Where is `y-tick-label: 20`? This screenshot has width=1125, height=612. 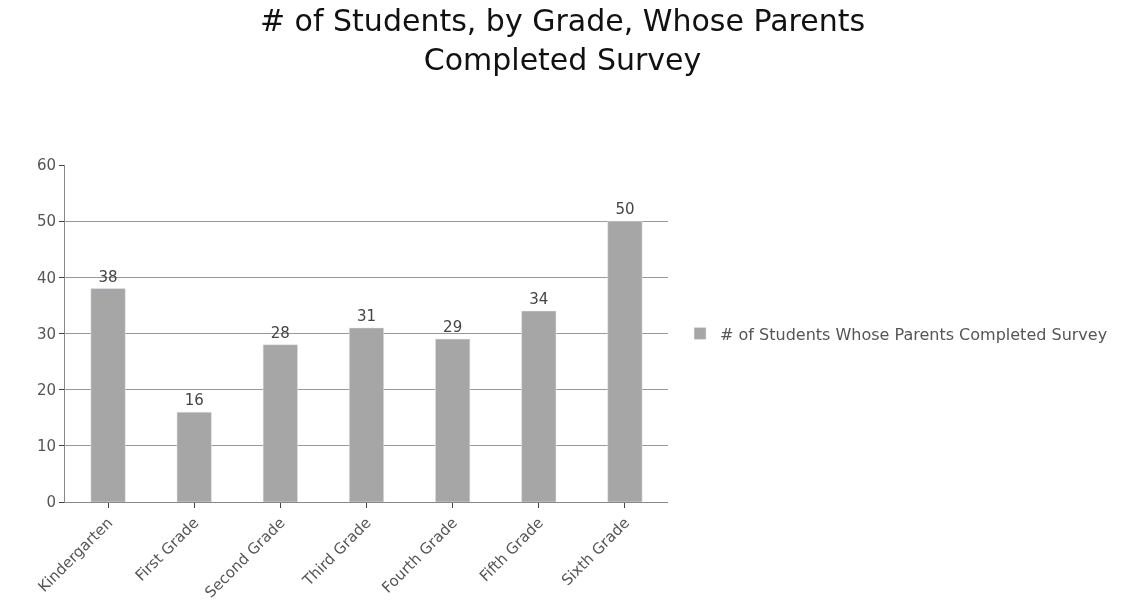 y-tick-label: 20 is located at coordinates (46, 389).